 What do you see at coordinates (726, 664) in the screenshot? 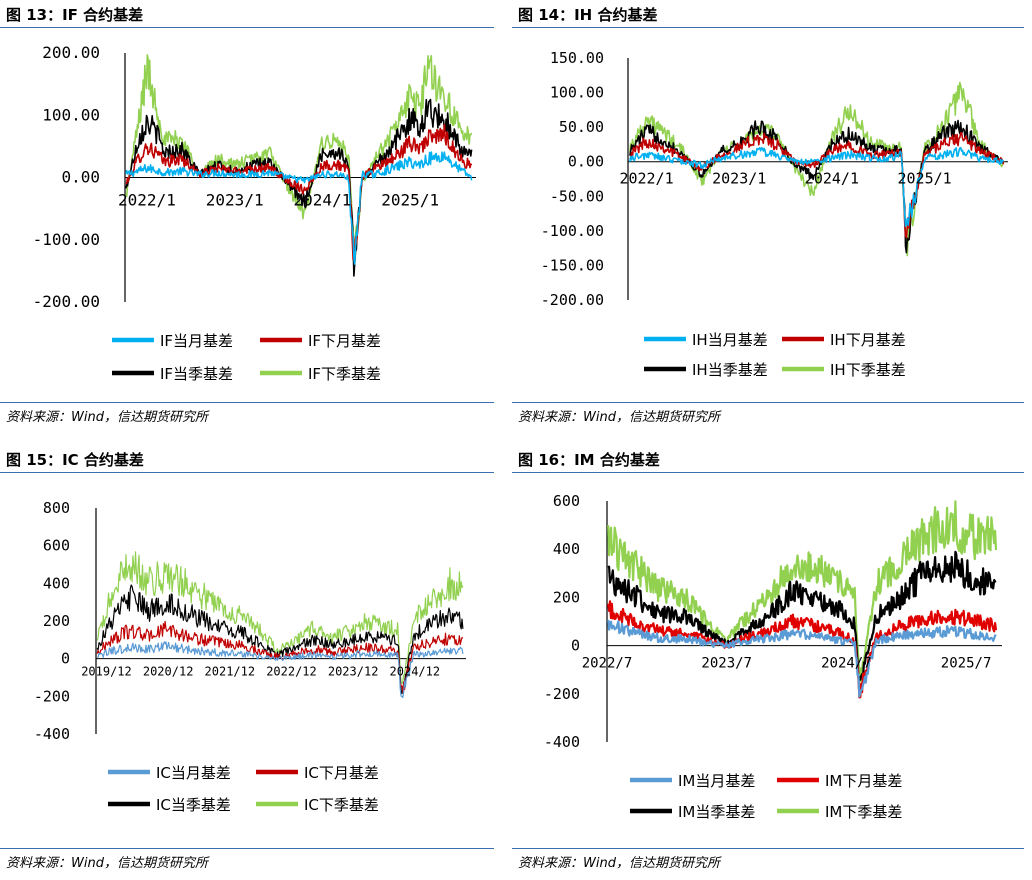
I see `x-tick-label: 2023/7` at bounding box center [726, 664].